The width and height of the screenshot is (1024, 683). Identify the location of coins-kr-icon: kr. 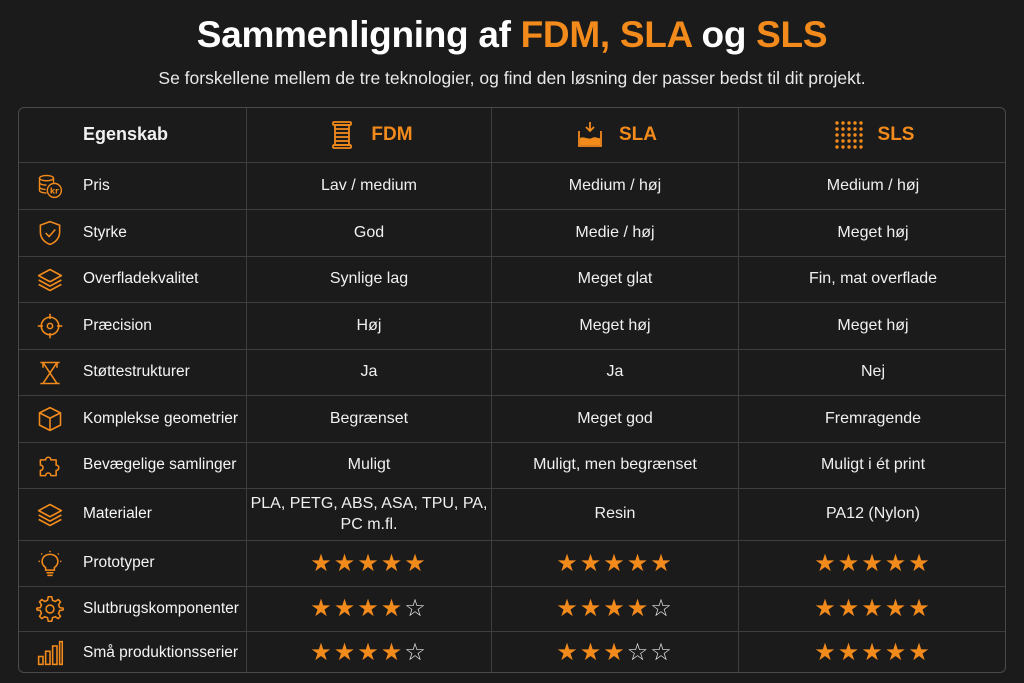
(50, 186).